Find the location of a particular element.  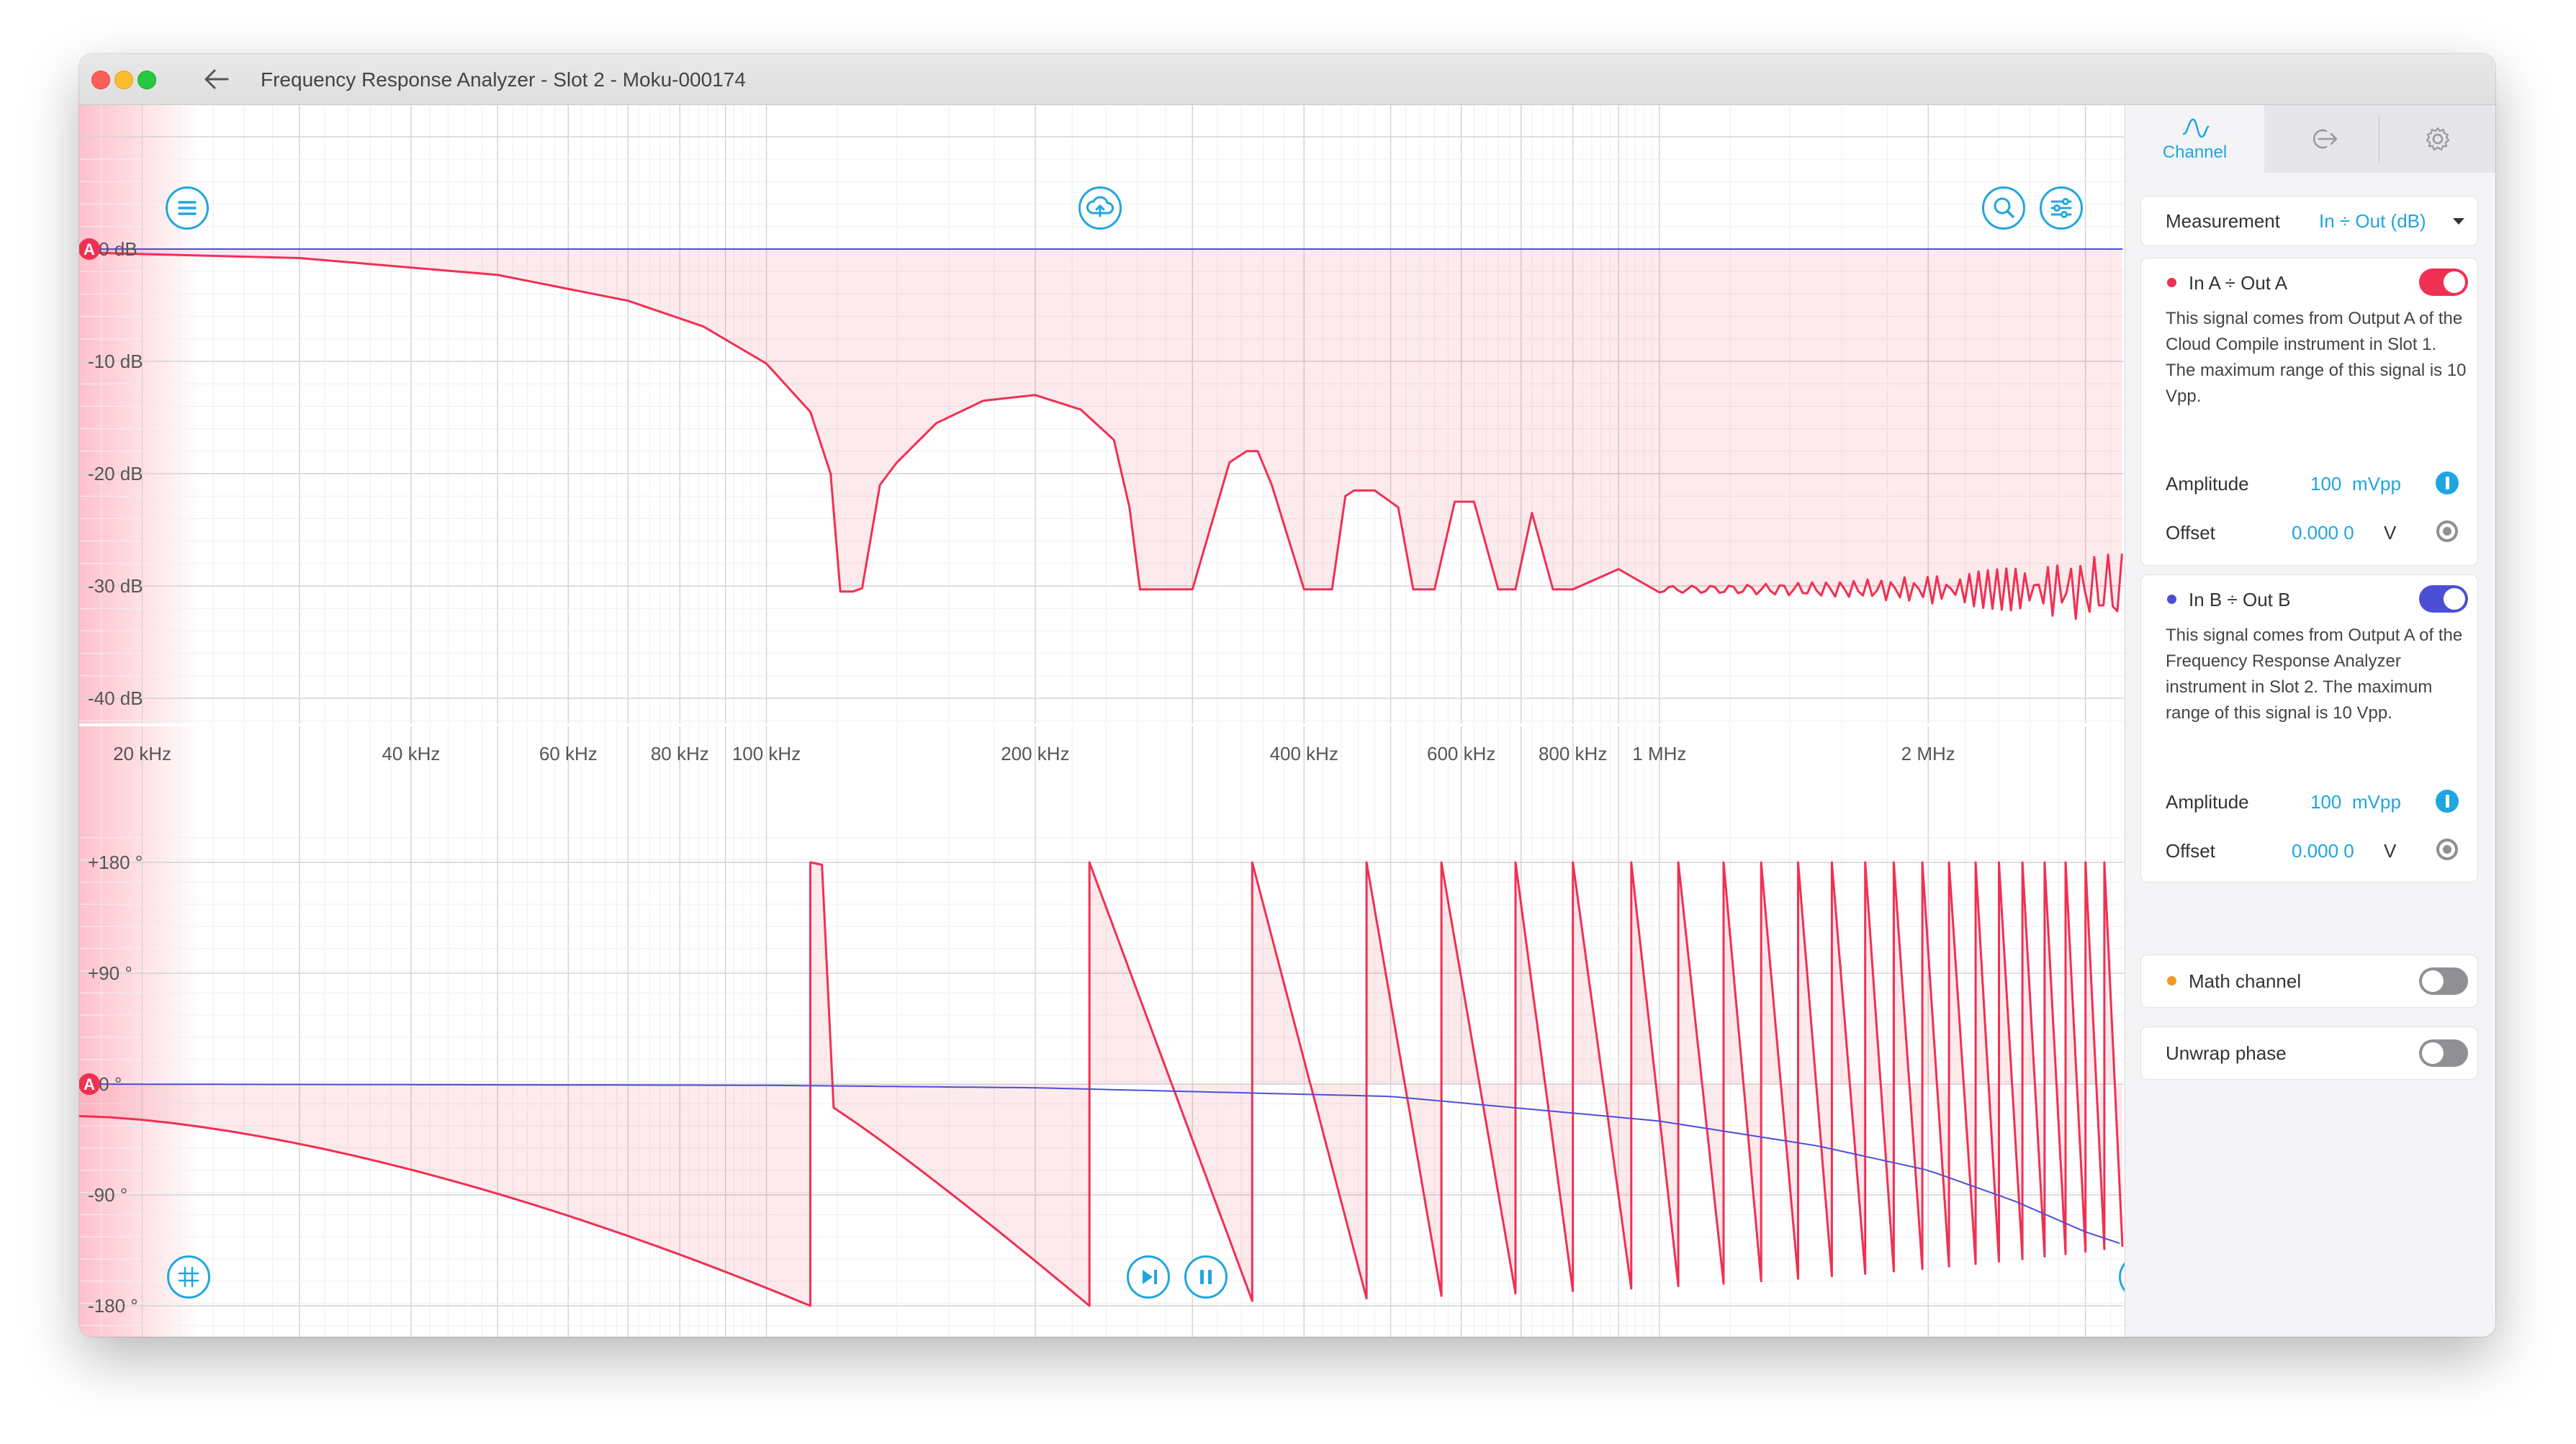

channel-a-title: In A ÷ Out A is located at coordinates (2238, 283).